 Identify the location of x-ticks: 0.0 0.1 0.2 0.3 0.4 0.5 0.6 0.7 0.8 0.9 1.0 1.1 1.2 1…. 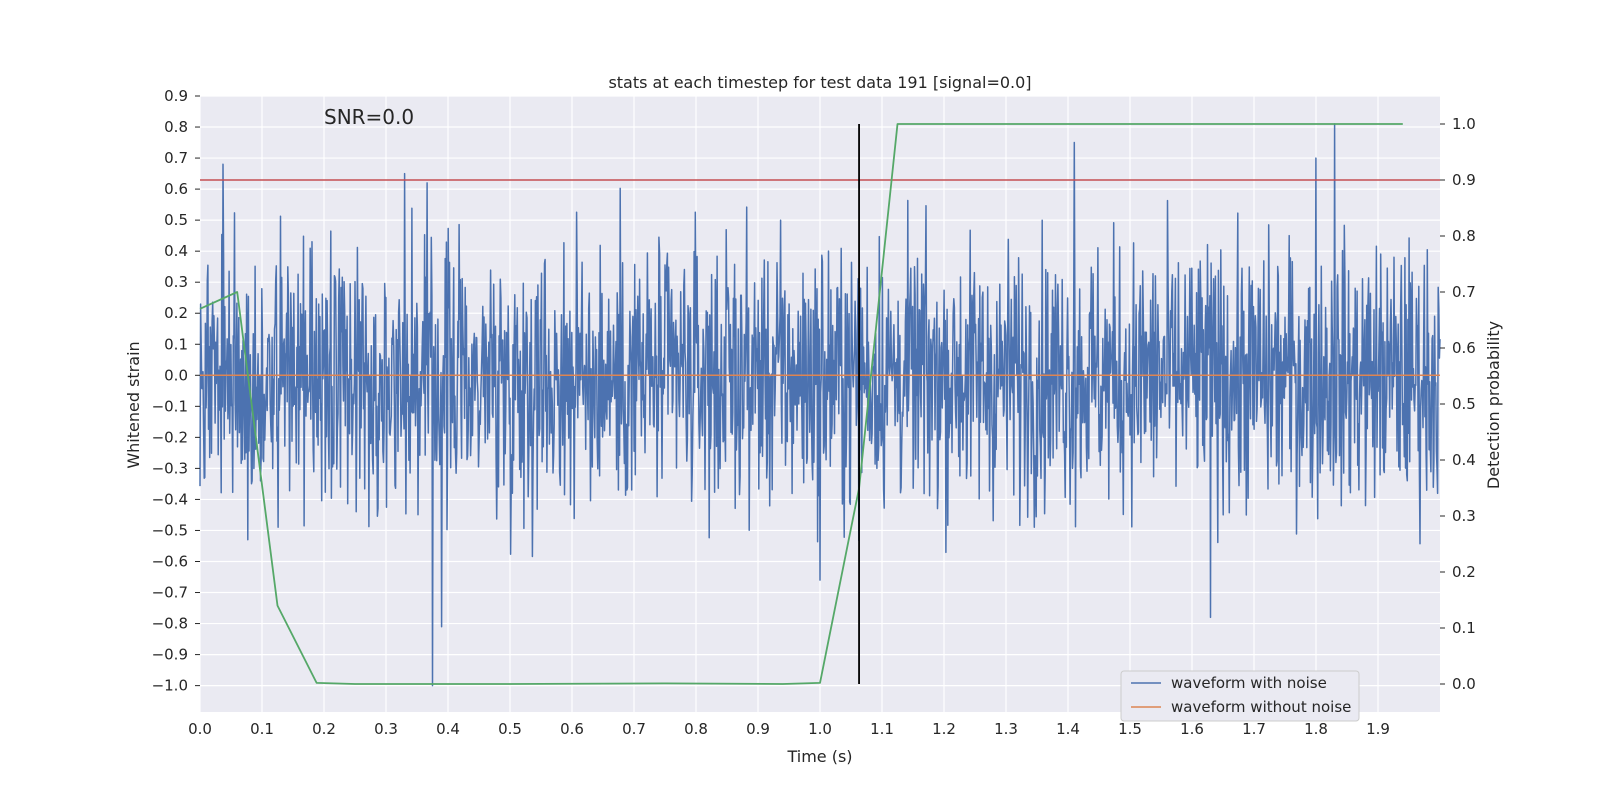
(789, 729).